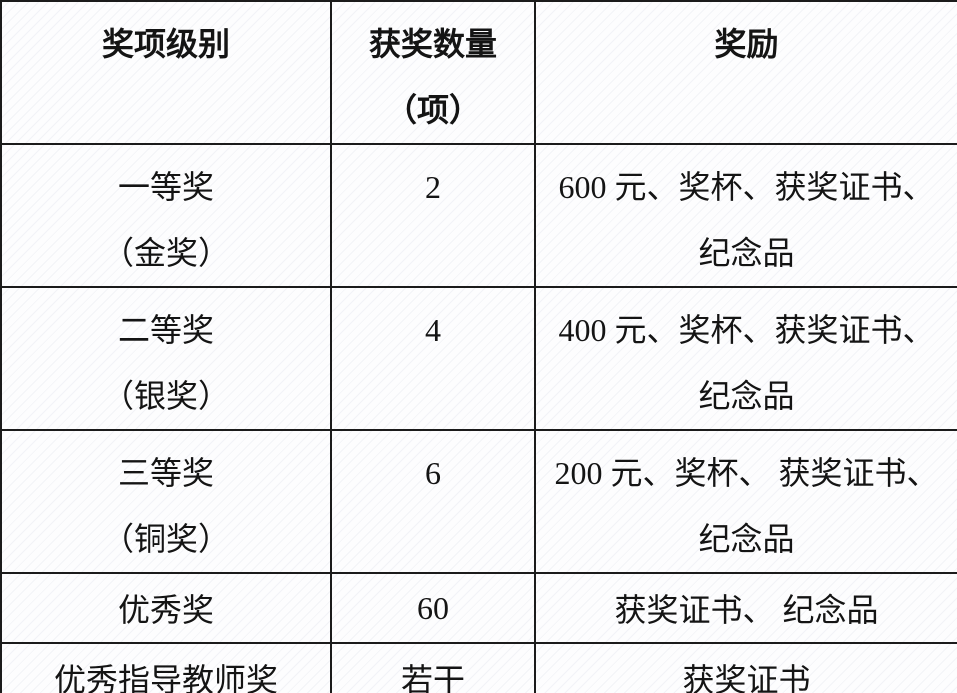 The image size is (957, 693). What do you see at coordinates (432, 110) in the screenshot?
I see `header-label-quantity-line2: （项）` at bounding box center [432, 110].